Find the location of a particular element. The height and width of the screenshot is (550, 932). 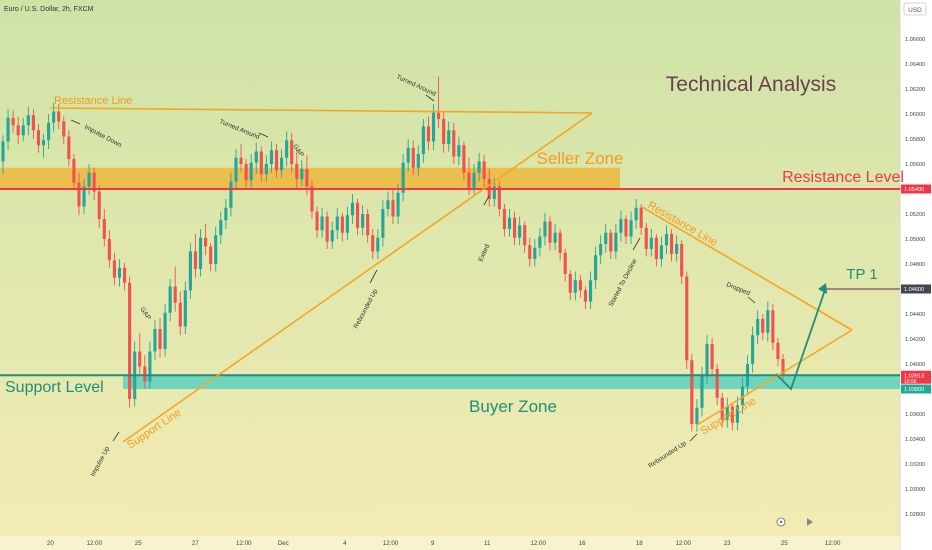

price-tag-subtext: 19:56 is located at coordinates (910, 382).